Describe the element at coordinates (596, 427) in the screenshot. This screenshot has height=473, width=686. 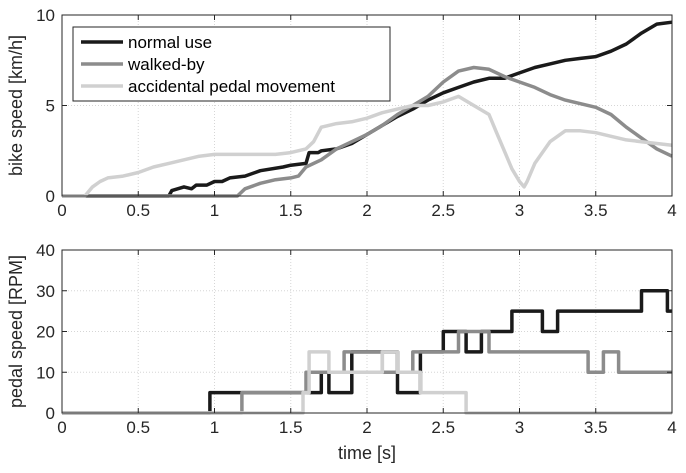
I see `pedal-speed-x-tick-label: 3.5` at that location.